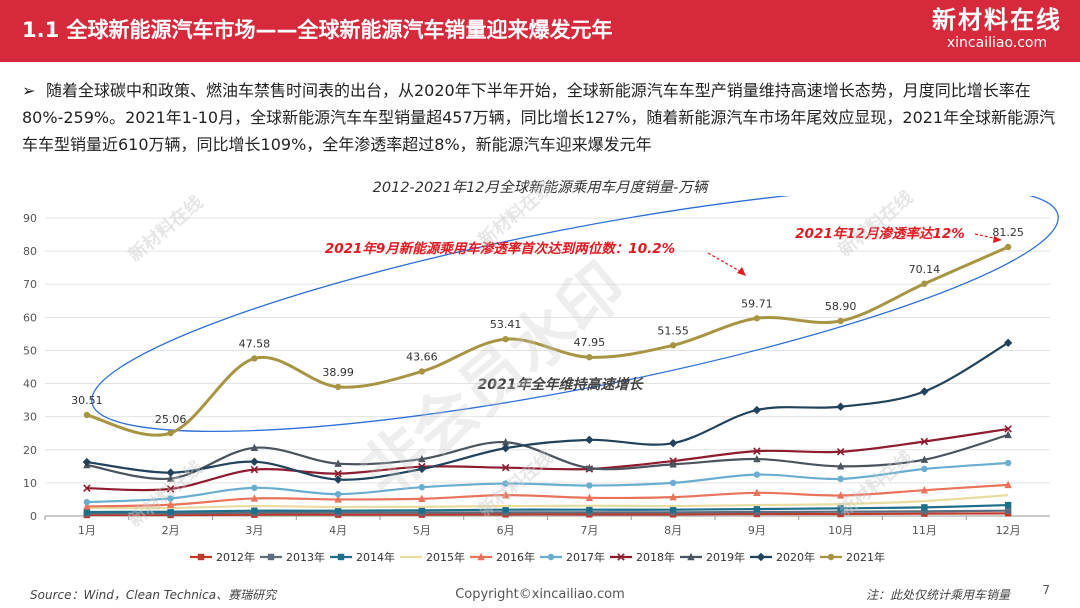 Image resolution: width=1080 pixels, height=608 pixels. I want to click on y-tick-label: 60, so click(30, 317).